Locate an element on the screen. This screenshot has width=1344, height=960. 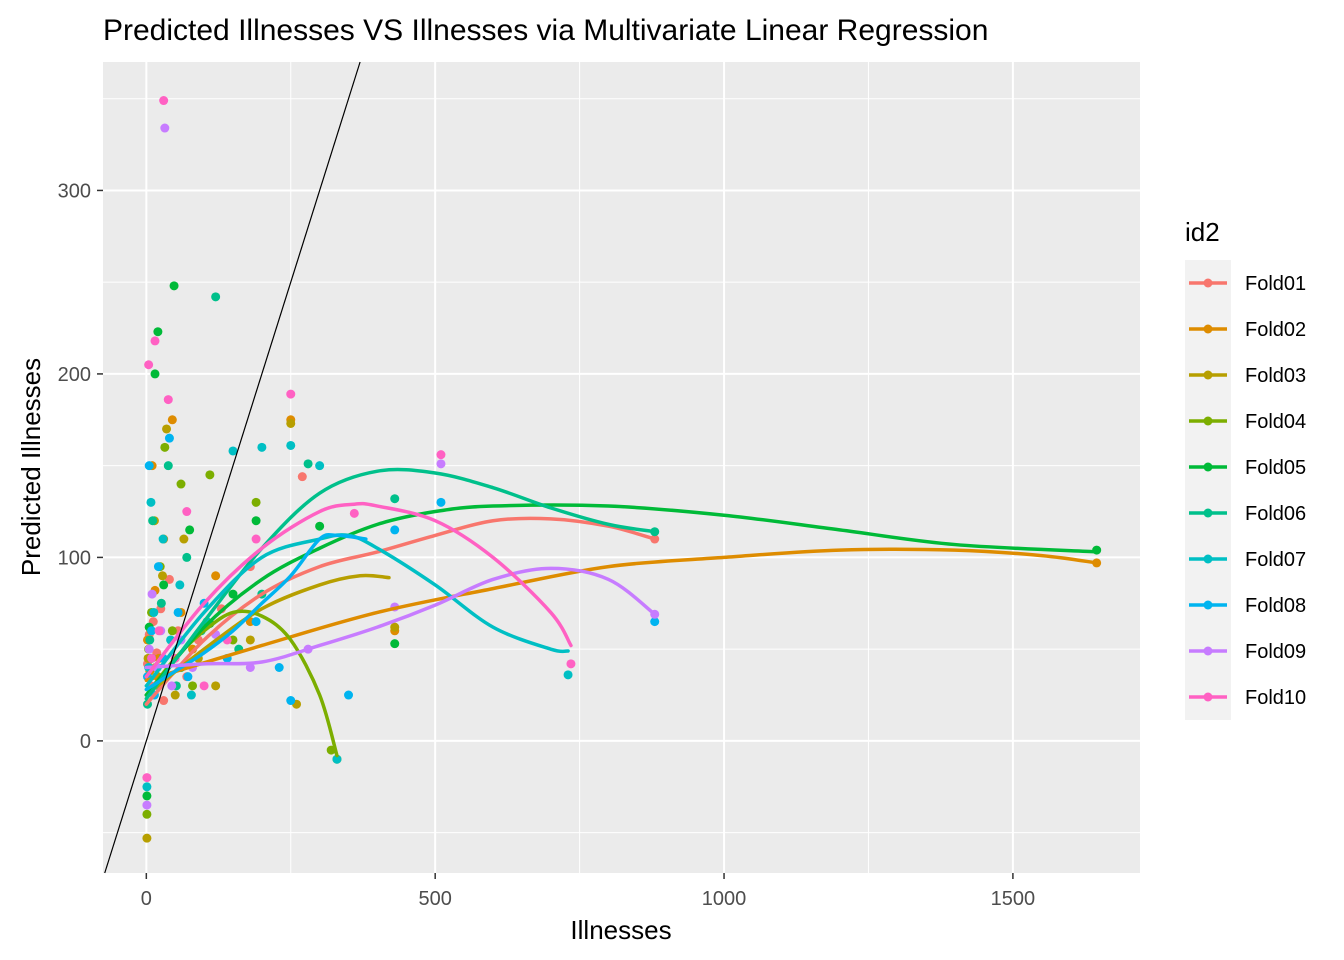
legend-label: Fold08 is located at coordinates (1275, 606).